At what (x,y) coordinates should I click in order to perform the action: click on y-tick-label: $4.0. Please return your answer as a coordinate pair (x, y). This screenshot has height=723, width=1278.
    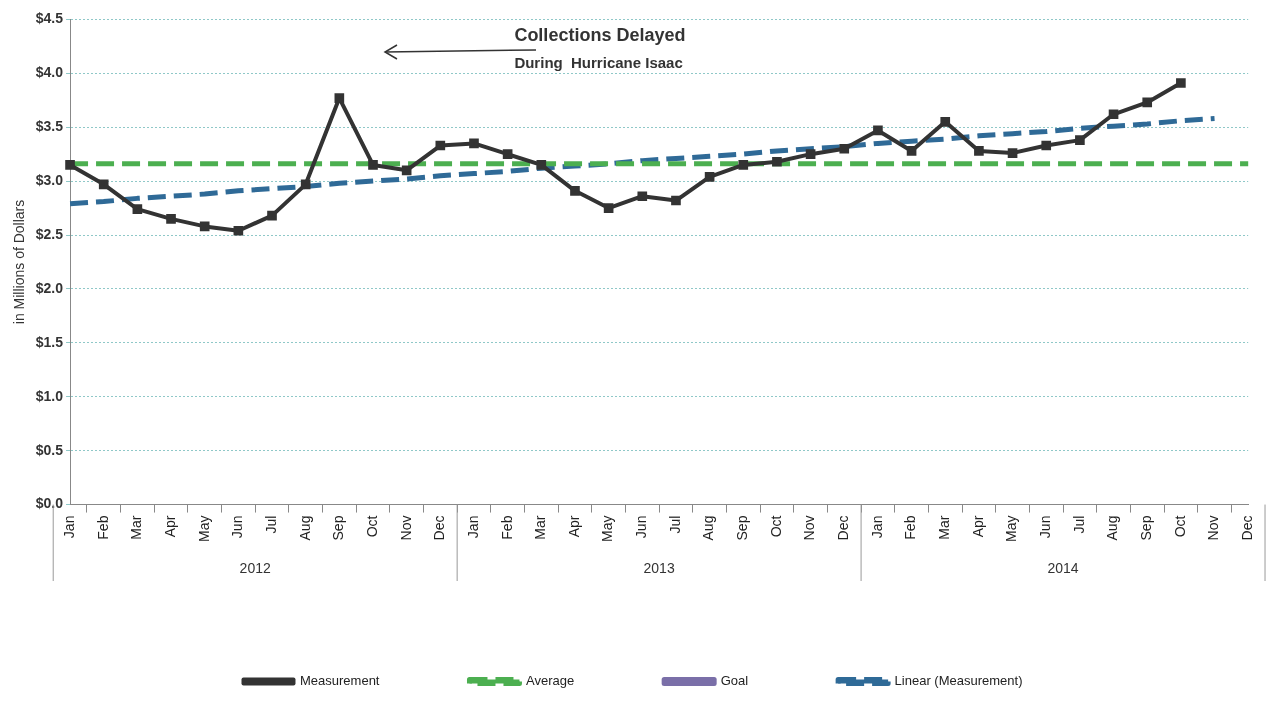
    Looking at the image, I should click on (49, 72).